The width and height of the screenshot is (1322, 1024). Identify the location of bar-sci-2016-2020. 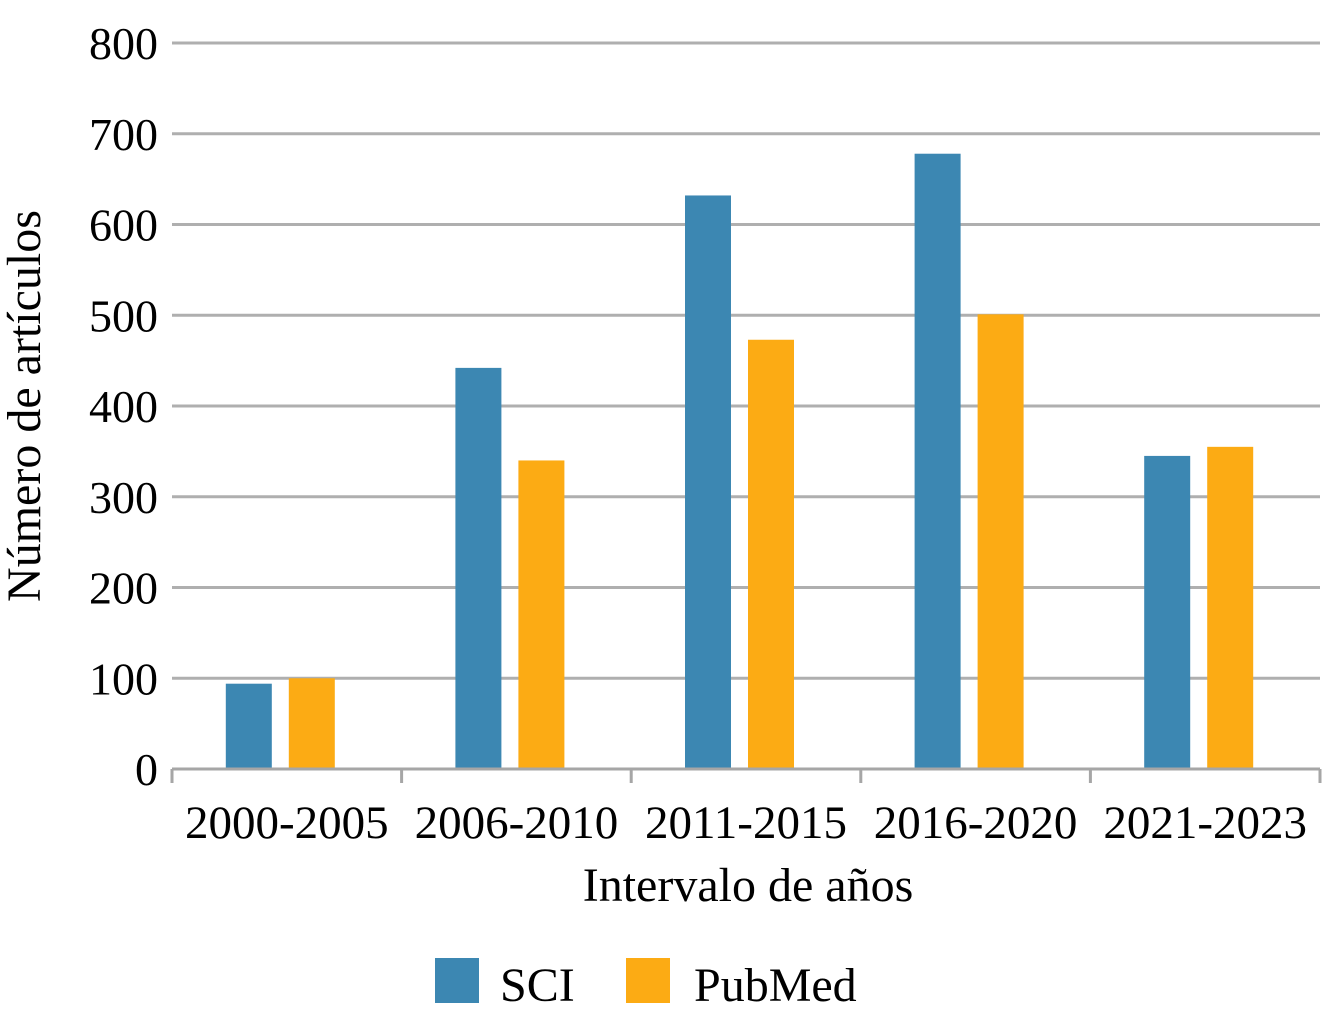
(937, 461).